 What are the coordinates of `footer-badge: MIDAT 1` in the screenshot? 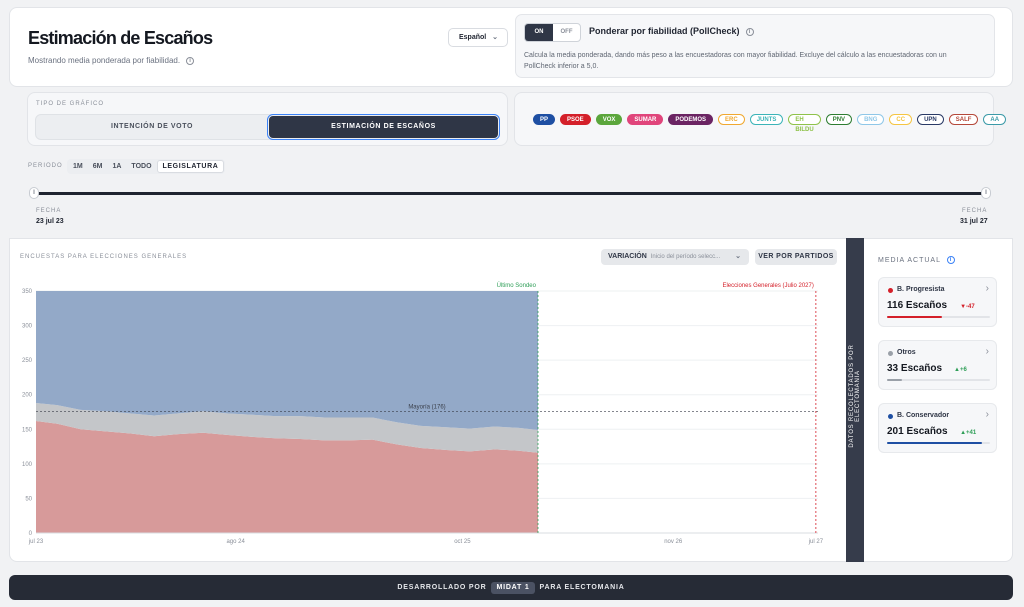 It's located at (513, 588).